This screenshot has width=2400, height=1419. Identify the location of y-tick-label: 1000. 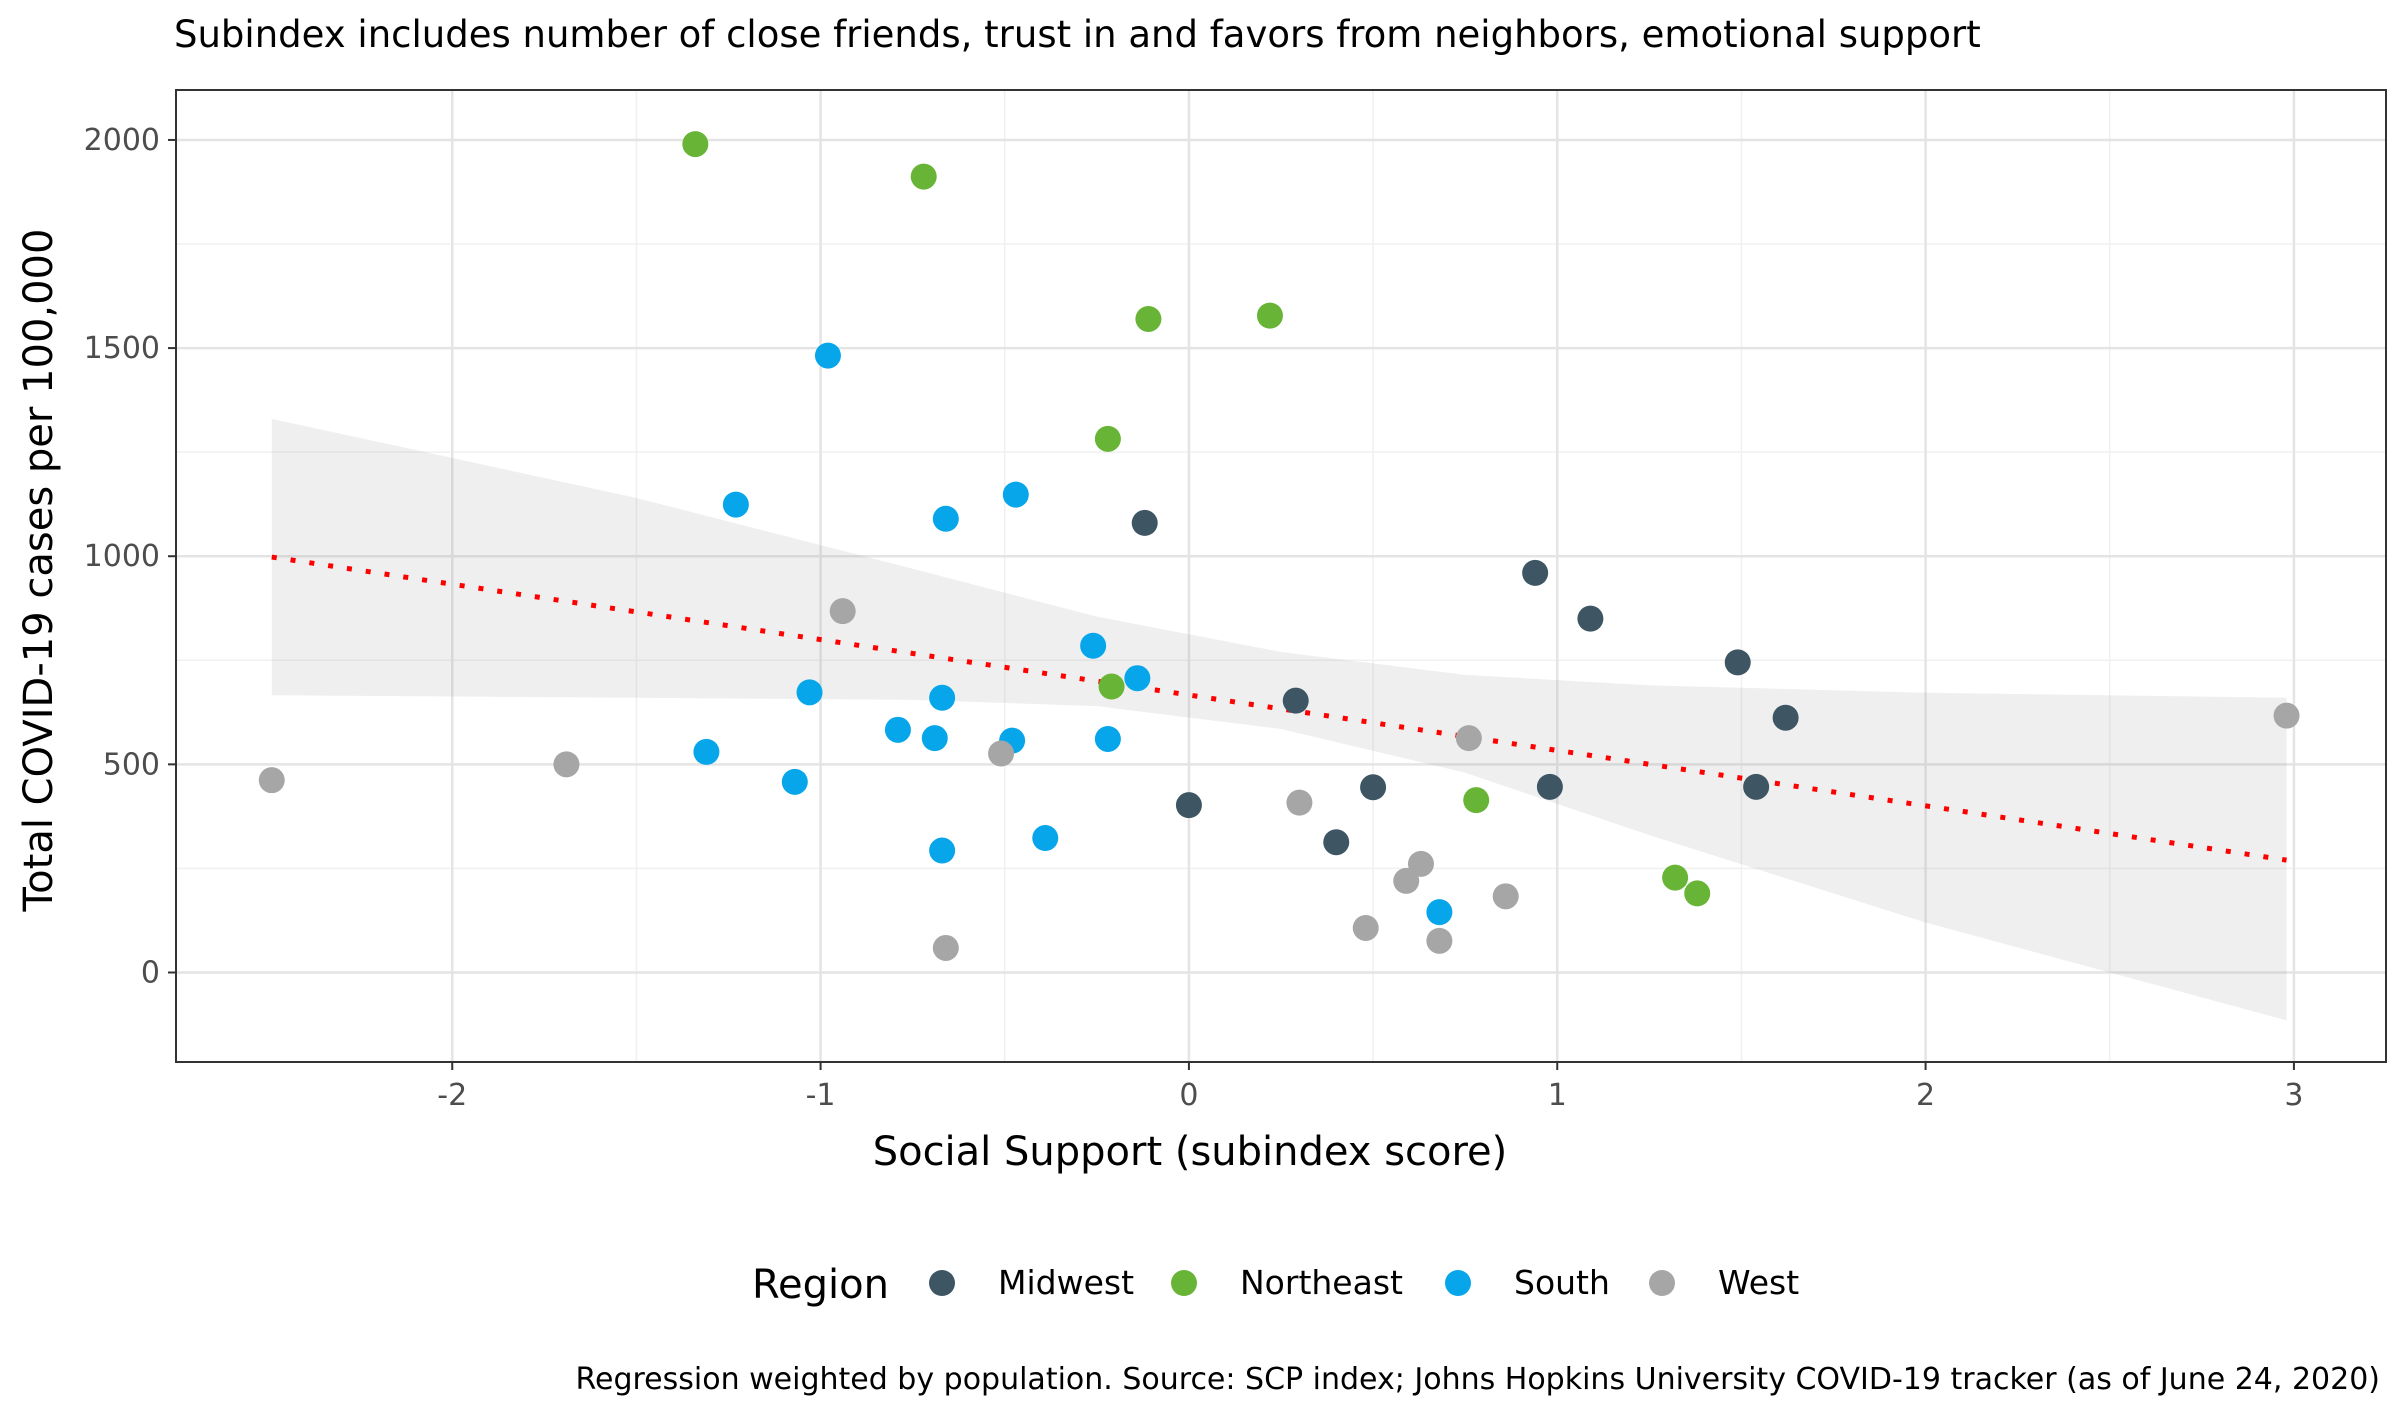
(122, 556).